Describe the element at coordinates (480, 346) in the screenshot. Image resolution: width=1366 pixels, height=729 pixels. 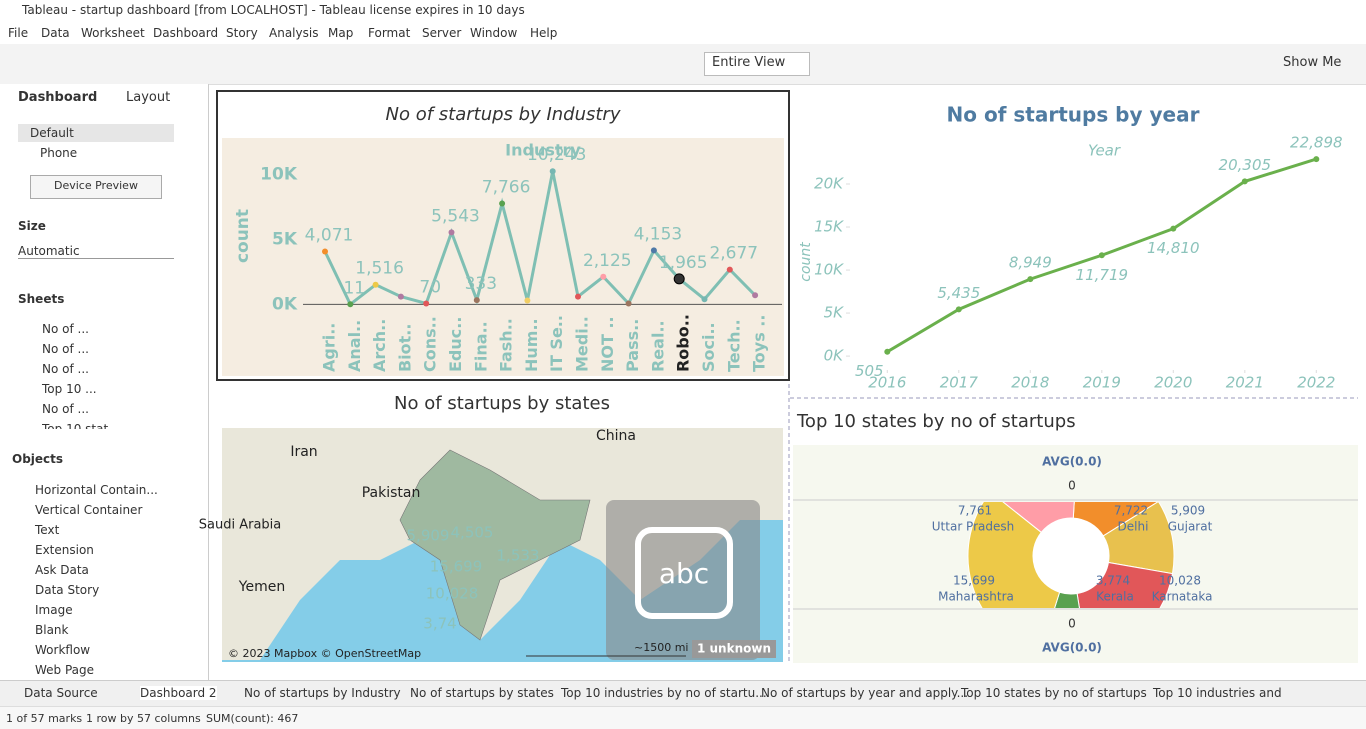
I see `x-tick-label: Fina..` at that location.